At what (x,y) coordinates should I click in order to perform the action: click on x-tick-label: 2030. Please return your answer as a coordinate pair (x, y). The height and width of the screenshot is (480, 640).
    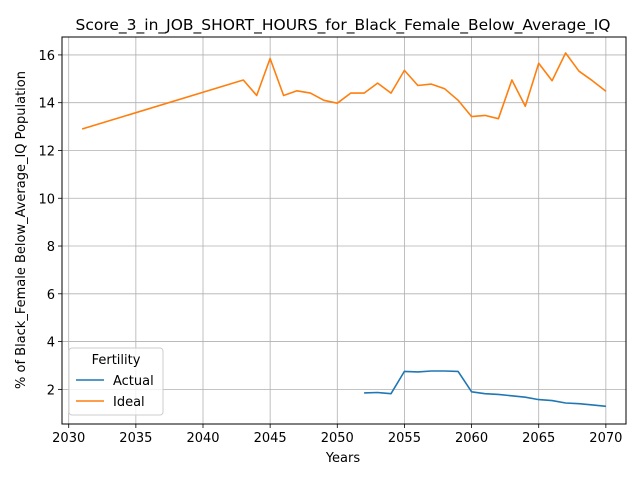
    Looking at the image, I should click on (68, 438).